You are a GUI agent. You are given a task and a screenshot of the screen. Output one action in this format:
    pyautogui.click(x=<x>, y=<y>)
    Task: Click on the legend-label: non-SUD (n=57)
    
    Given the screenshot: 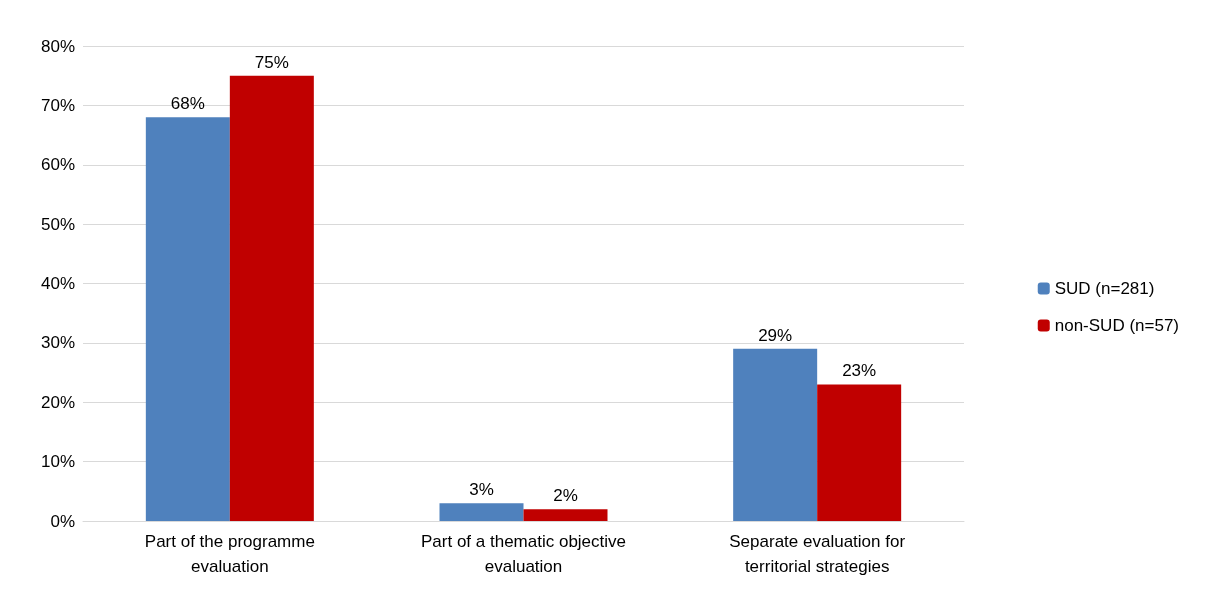 What is the action you would take?
    pyautogui.click(x=1117, y=325)
    